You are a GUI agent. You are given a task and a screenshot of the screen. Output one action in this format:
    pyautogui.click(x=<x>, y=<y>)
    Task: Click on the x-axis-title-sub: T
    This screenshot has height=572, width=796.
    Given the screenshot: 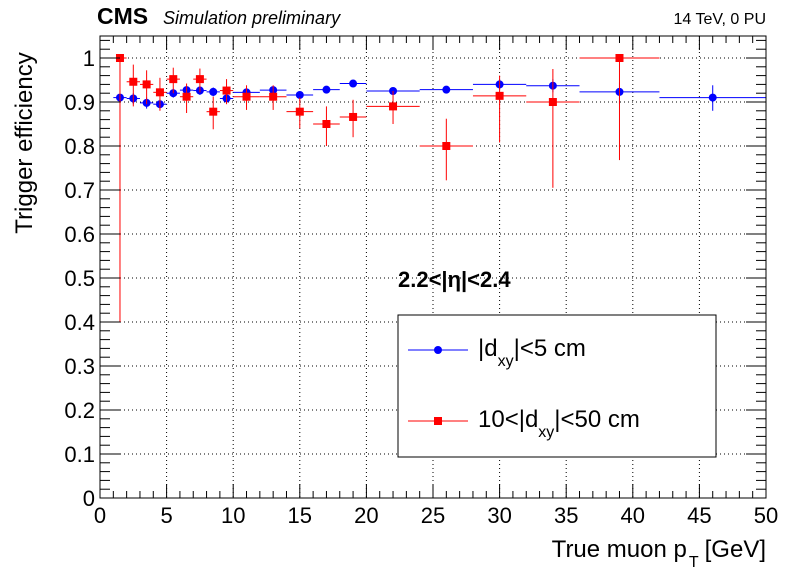 What is the action you would take?
    pyautogui.click(x=694, y=562)
    